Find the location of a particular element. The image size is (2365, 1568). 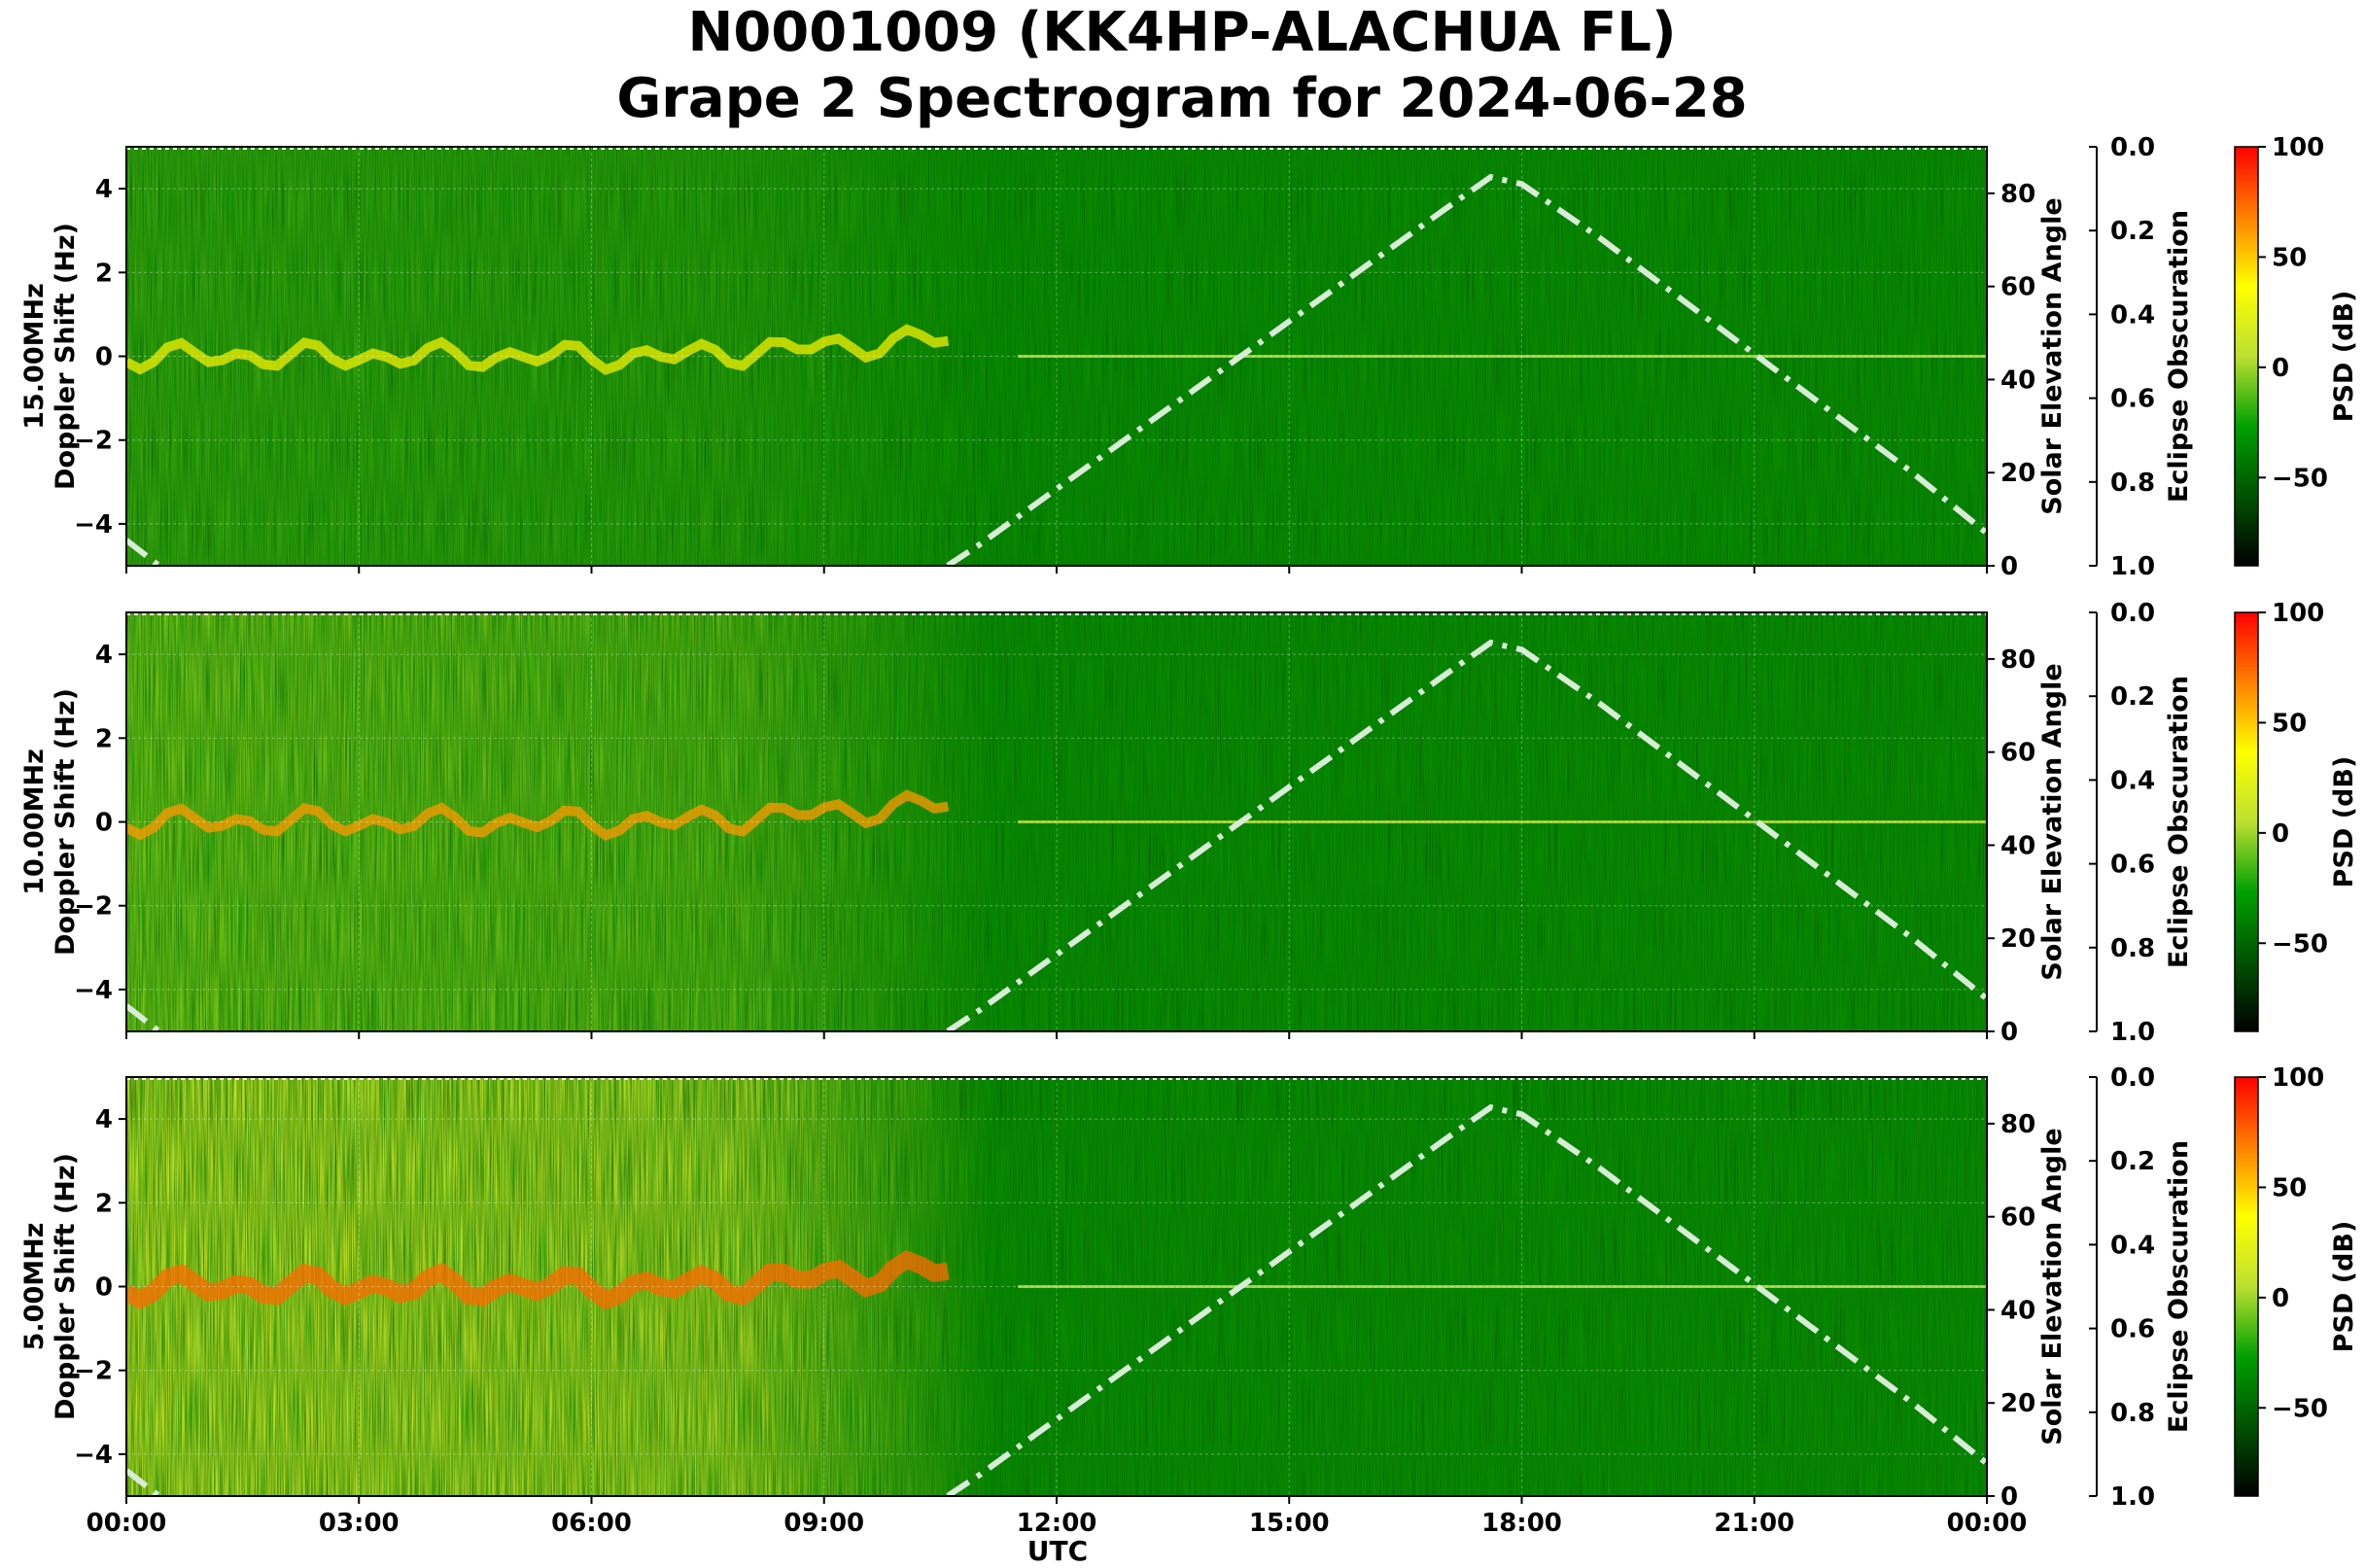

x-tick-label: 09:00 is located at coordinates (823, 1523).